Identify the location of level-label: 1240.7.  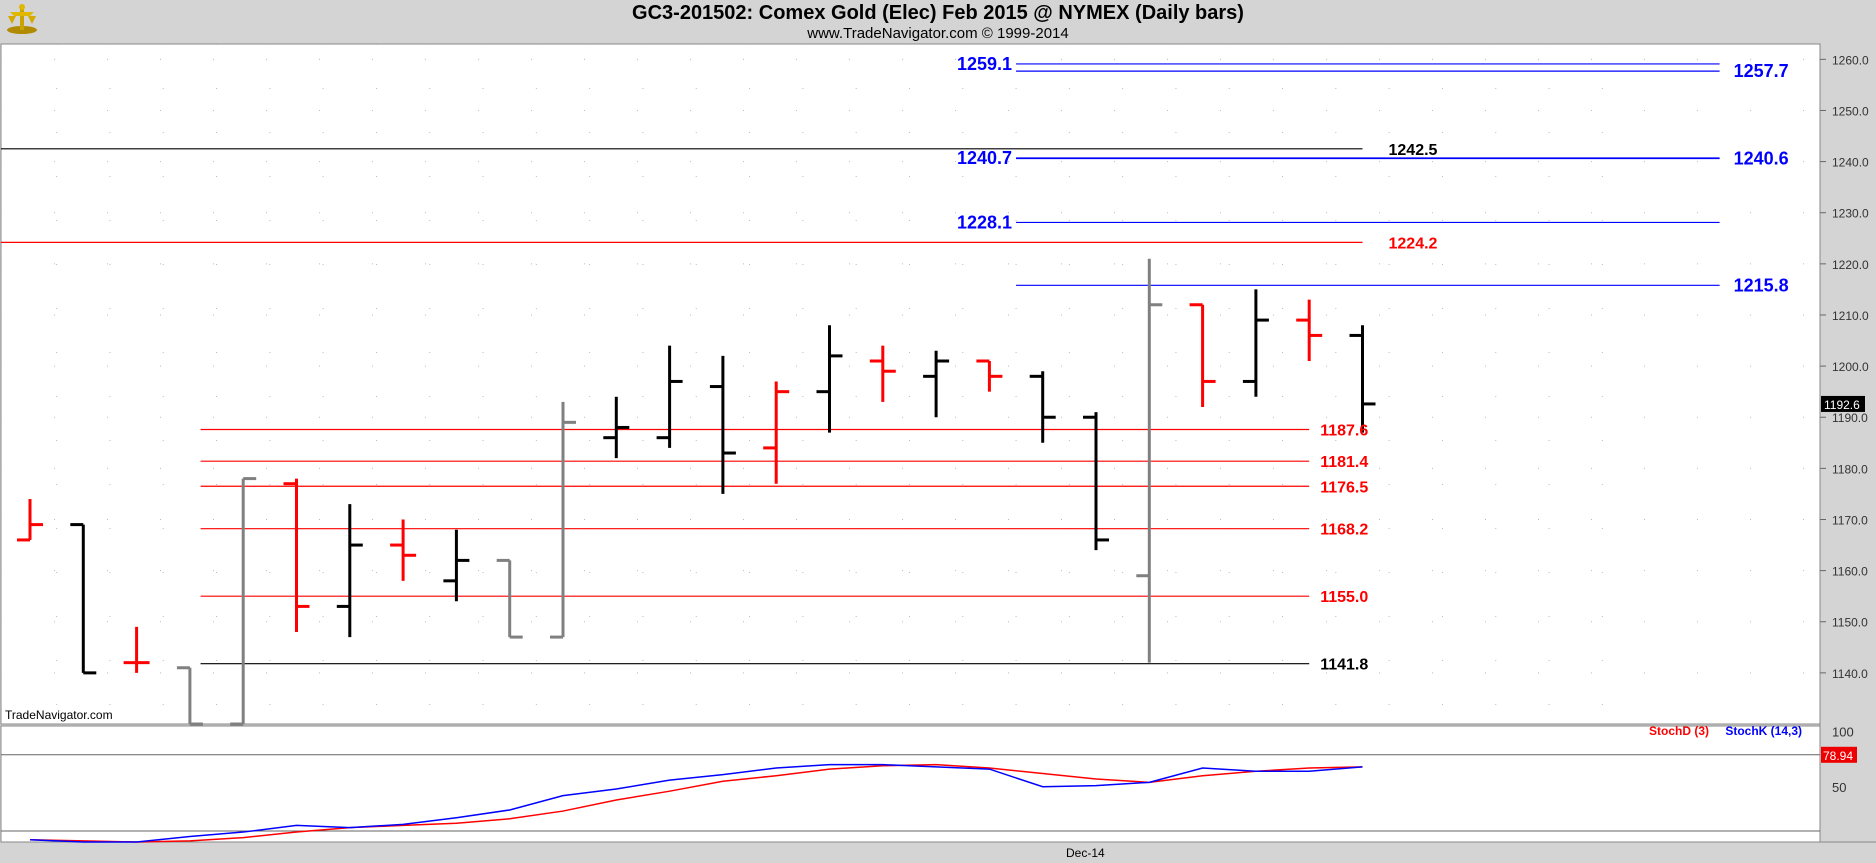
(984, 158).